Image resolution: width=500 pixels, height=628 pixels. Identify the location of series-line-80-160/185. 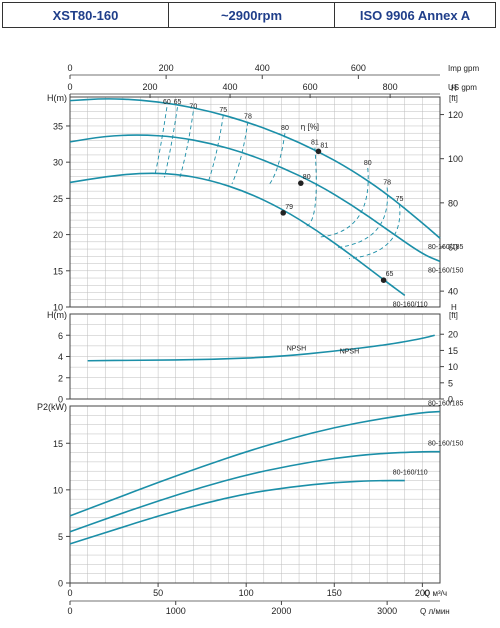
(255, 463).